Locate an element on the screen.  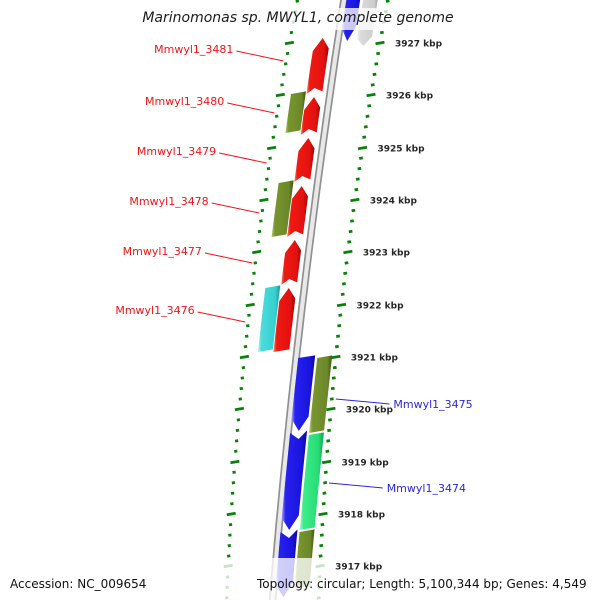
gene-label: Mmwyl1_3475 is located at coordinates (432, 404).